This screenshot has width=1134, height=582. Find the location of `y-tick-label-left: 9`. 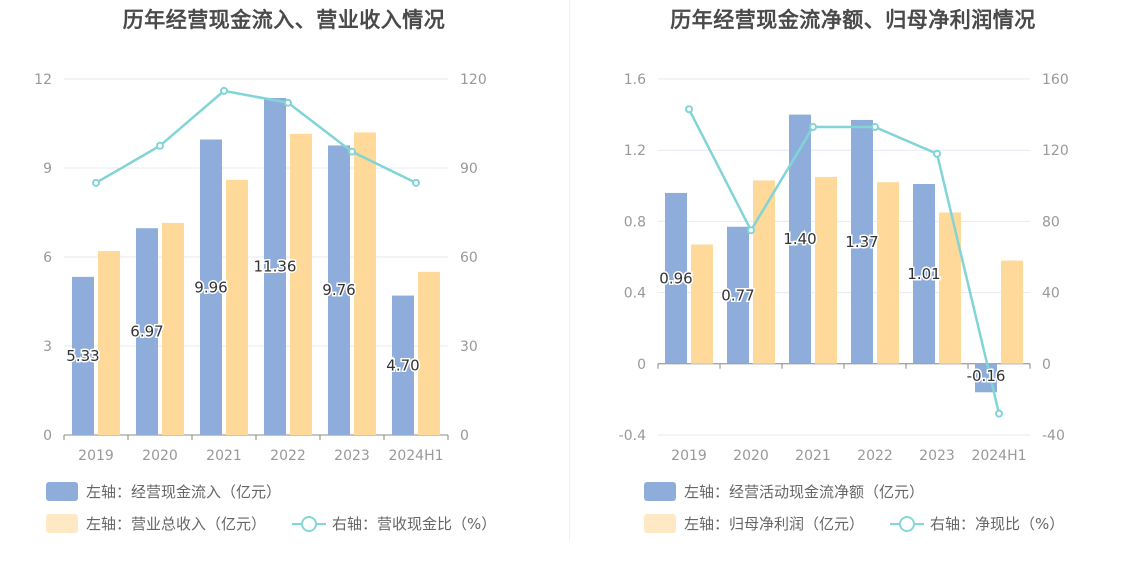

y-tick-label-left: 9 is located at coordinates (47, 169).